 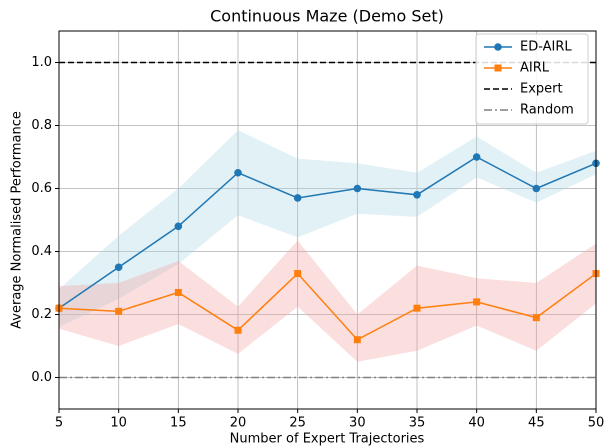 I want to click on y-tick-label: 0.8, so click(x=41, y=125).